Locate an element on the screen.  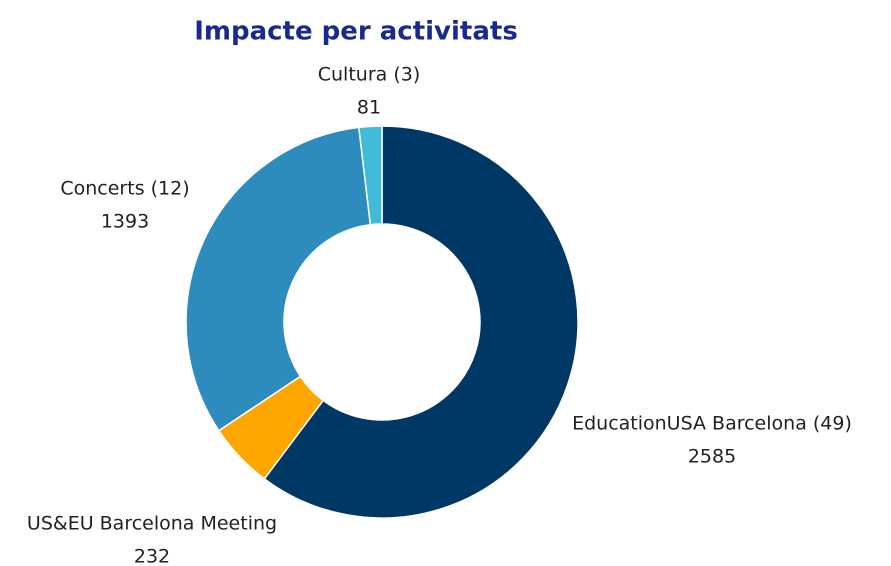
slice-label: Cultura (3) is located at coordinates (369, 75).